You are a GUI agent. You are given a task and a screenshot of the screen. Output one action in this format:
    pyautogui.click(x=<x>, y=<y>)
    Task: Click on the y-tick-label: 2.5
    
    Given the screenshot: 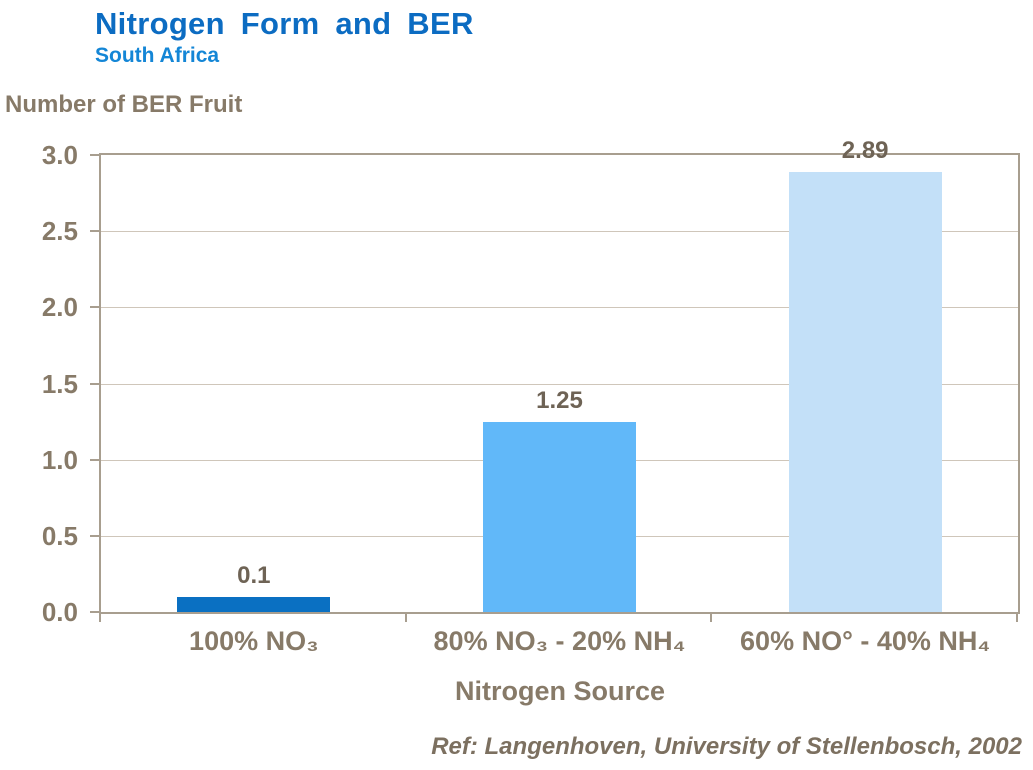 What is the action you would take?
    pyautogui.click(x=59, y=231)
    